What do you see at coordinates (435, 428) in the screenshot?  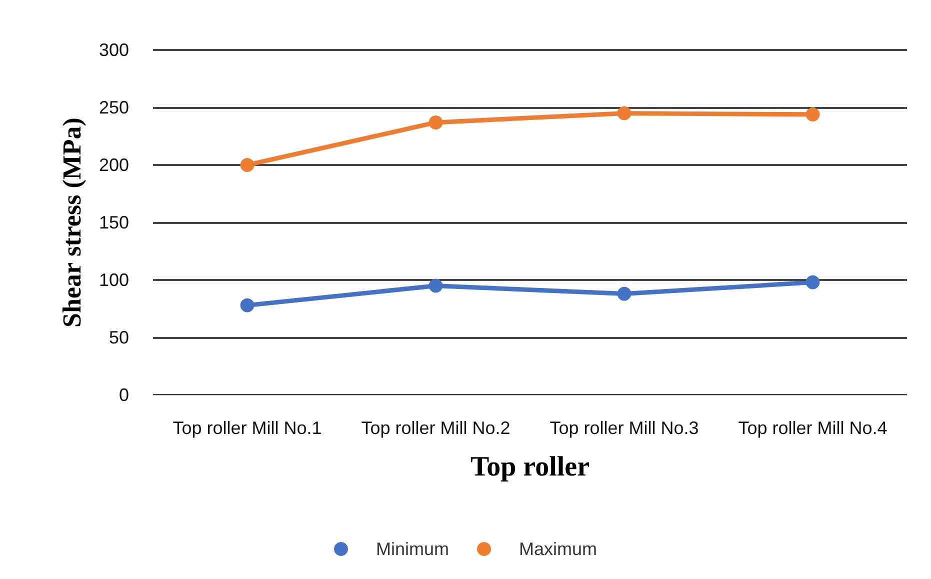 I see `x-tick-label: Top roller Mill No.2` at bounding box center [435, 428].